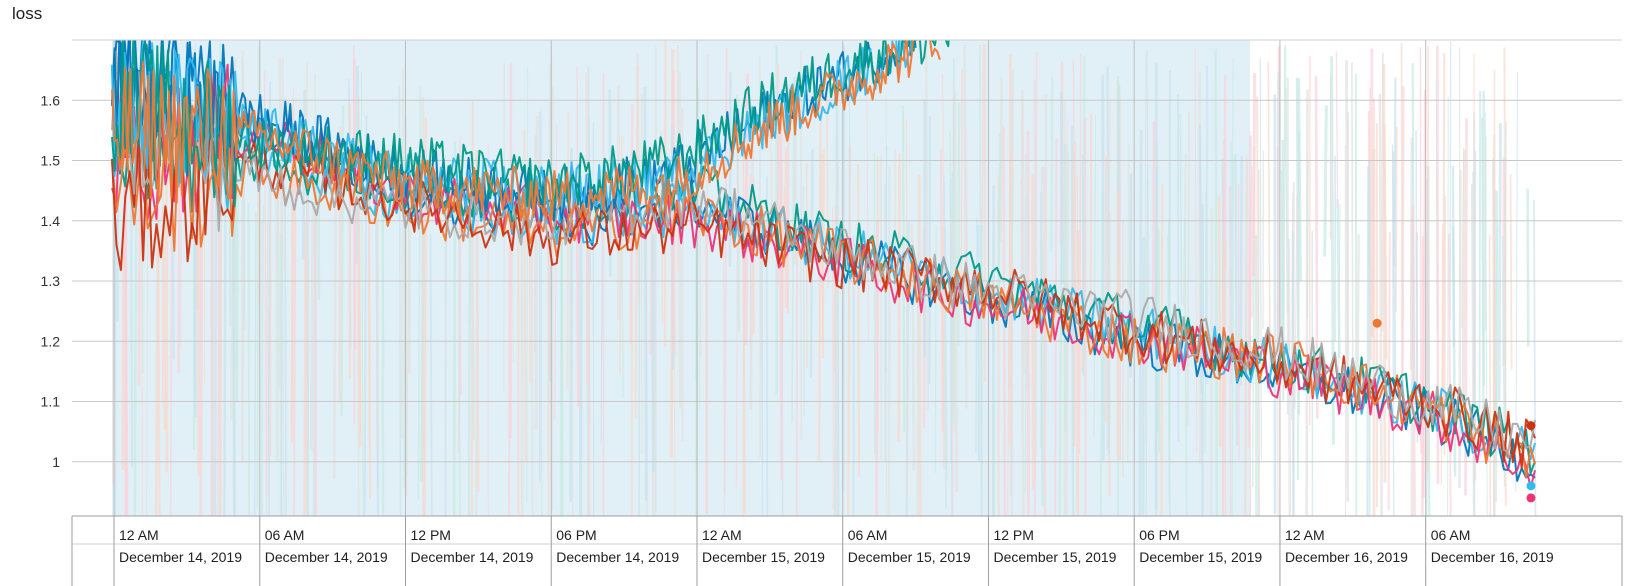 This screenshot has height=586, width=1630. What do you see at coordinates (1454, 410) in the screenshot?
I see `marker-layer` at bounding box center [1454, 410].